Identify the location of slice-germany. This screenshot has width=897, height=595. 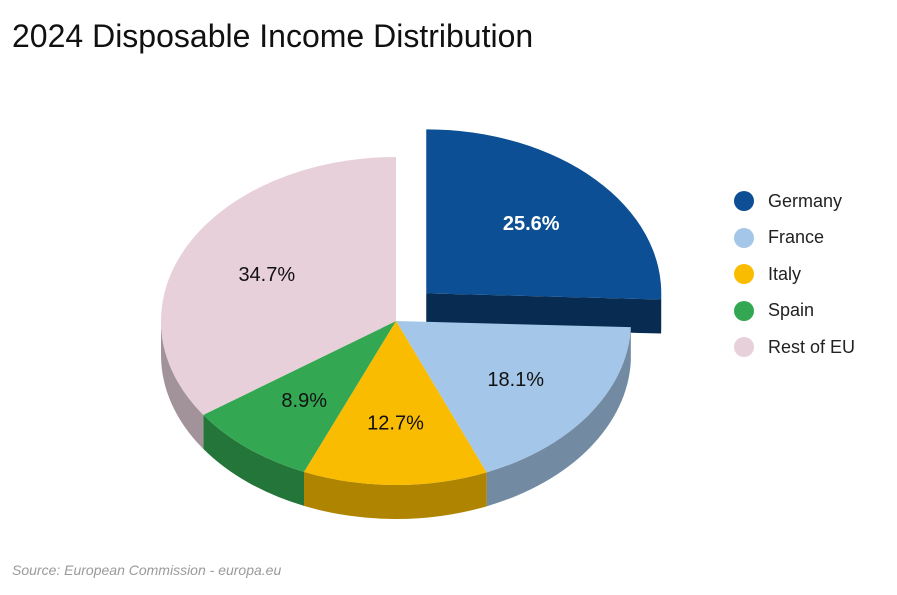
(544, 214).